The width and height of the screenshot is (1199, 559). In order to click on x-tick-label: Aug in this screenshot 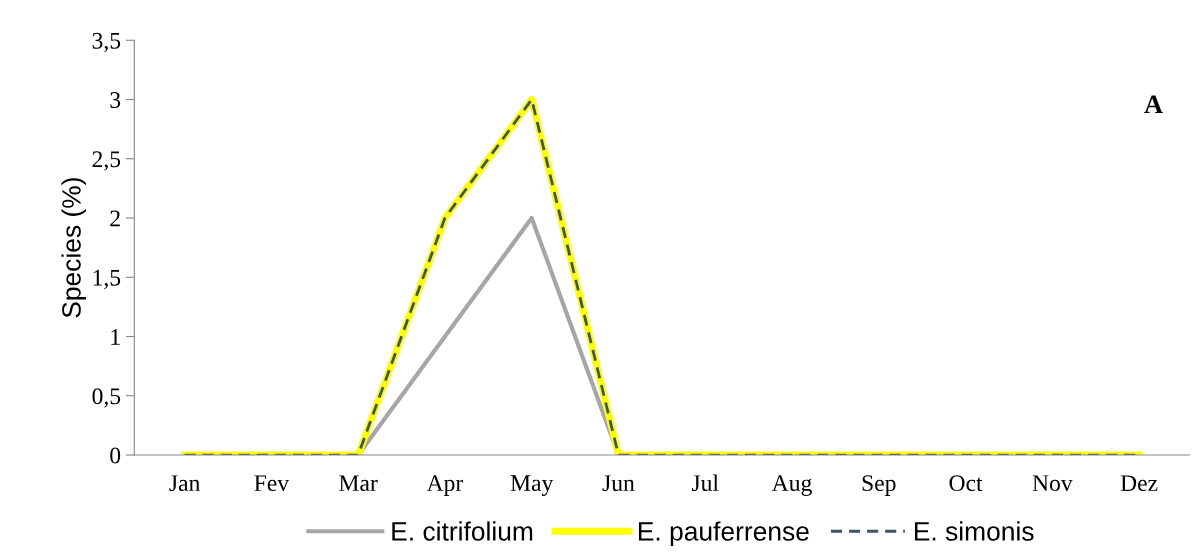, I will do `click(791, 485)`.